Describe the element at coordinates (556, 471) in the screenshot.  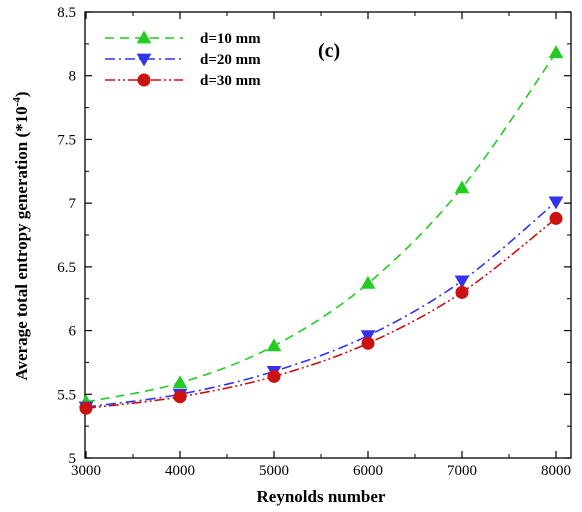
I see `x-tick-label: 8000` at that location.